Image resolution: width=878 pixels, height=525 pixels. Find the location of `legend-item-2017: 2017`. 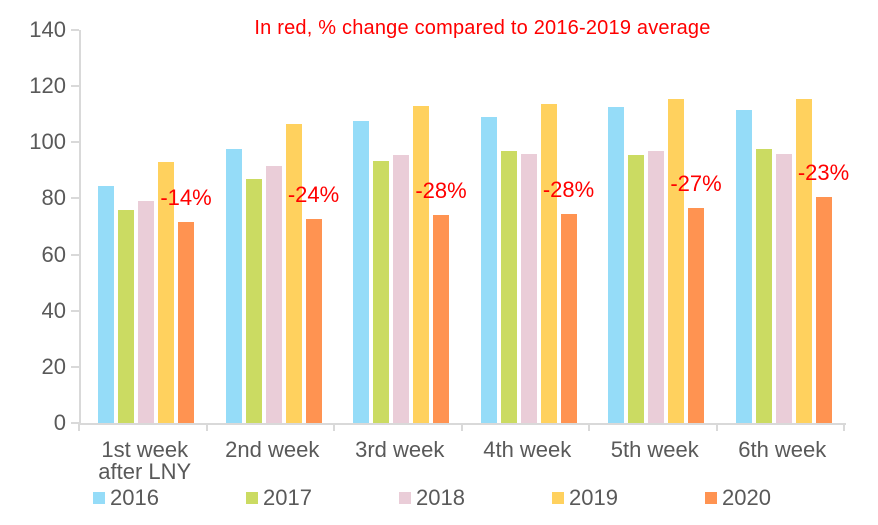

legend-item-2017: 2017 is located at coordinates (308, 498).